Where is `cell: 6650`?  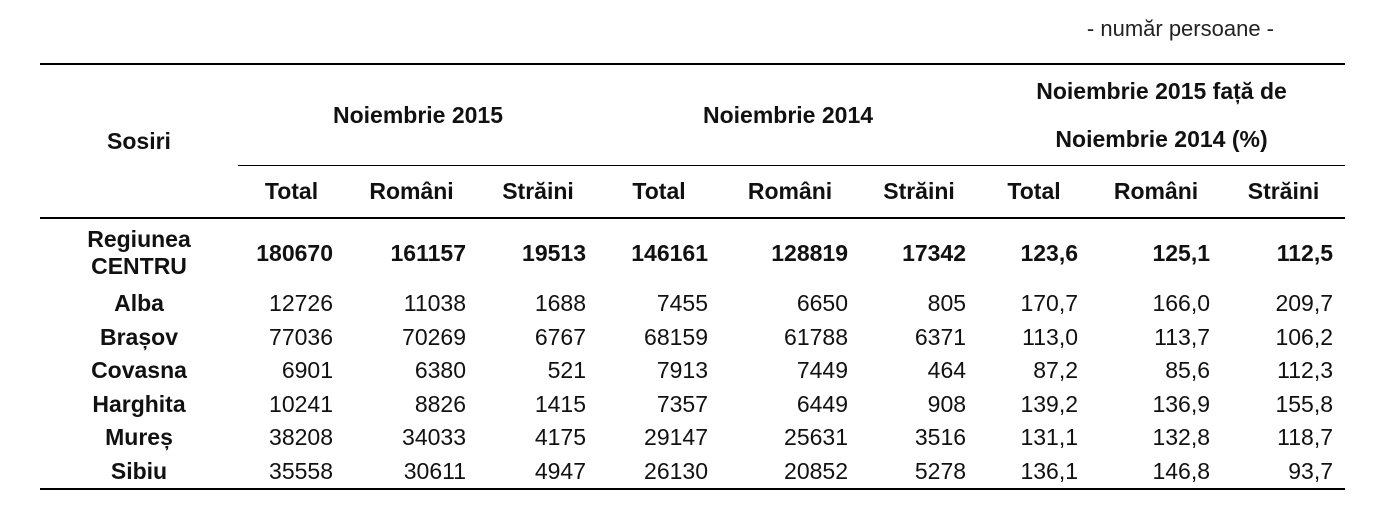 cell: 6650 is located at coordinates (822, 303).